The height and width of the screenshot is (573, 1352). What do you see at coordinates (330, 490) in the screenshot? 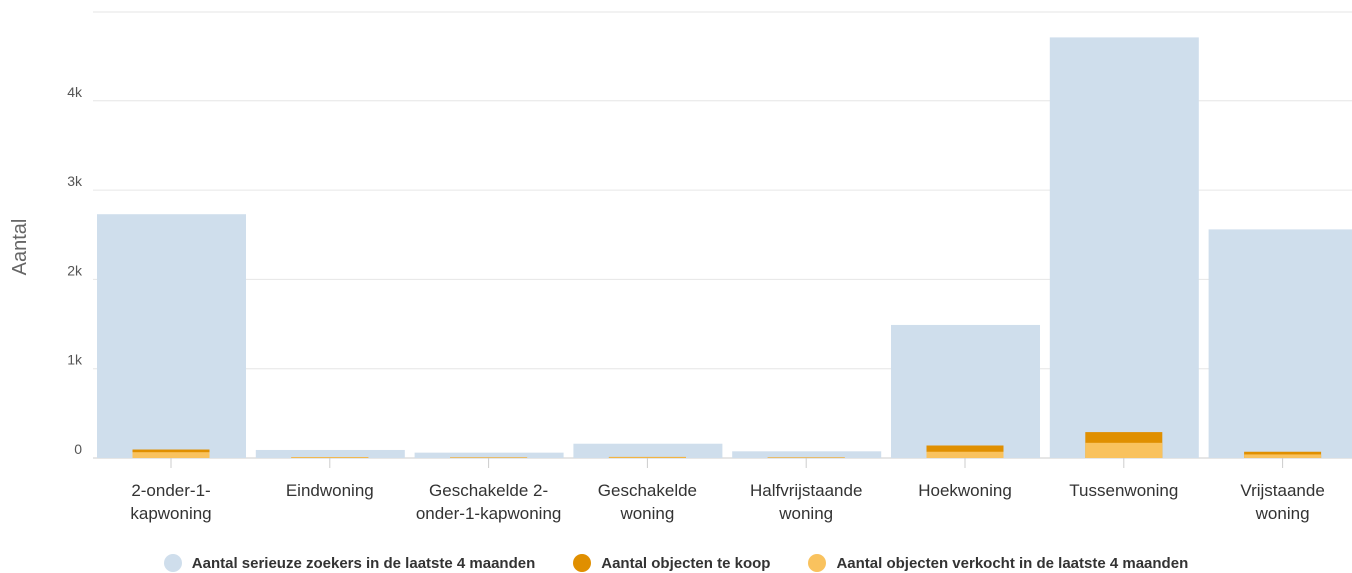
I see `x-tick-label: Eindwoning` at bounding box center [330, 490].